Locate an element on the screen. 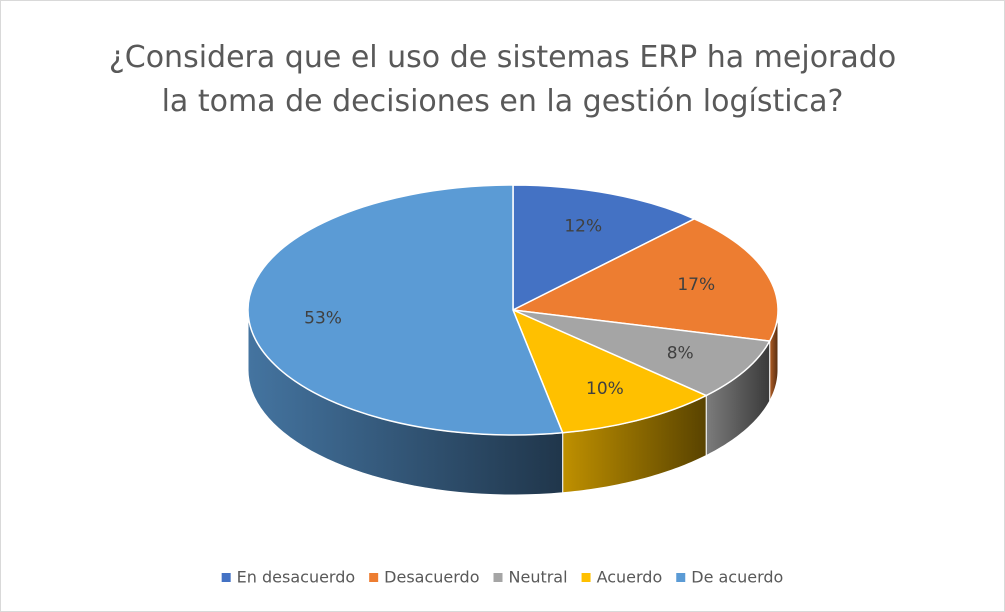  data-label: 53% is located at coordinates (323, 318).